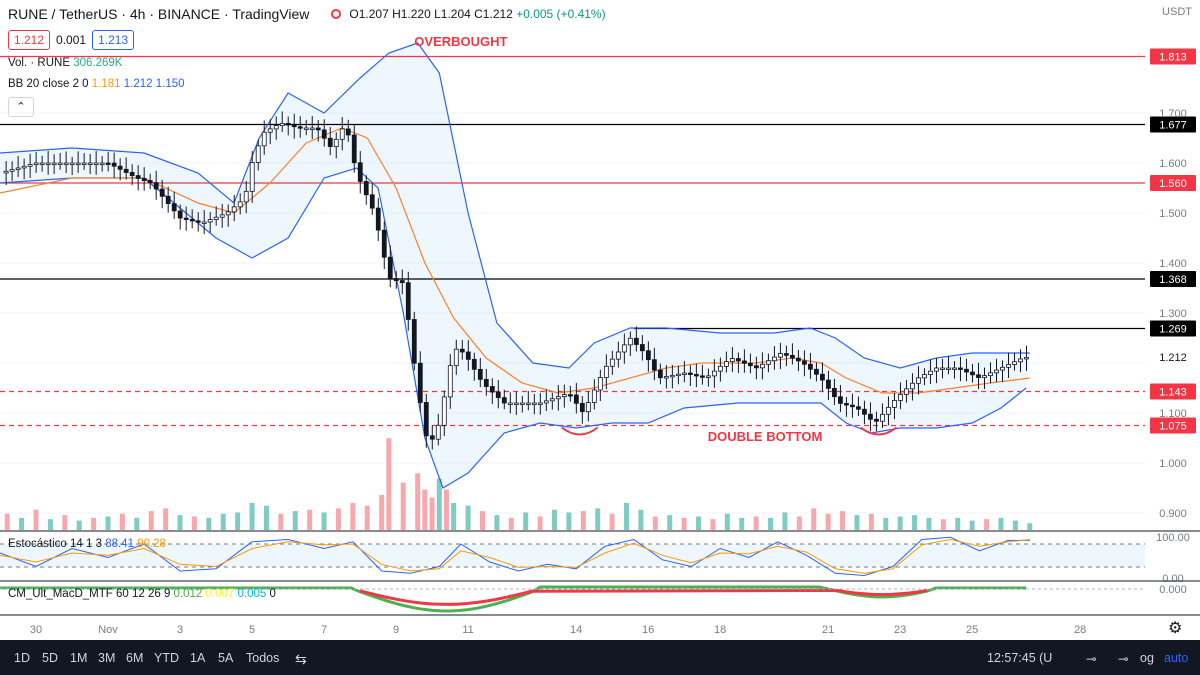  I want to click on stochastic-legend: Estocástico 14 1 3 88.41 90.28, so click(87, 544).